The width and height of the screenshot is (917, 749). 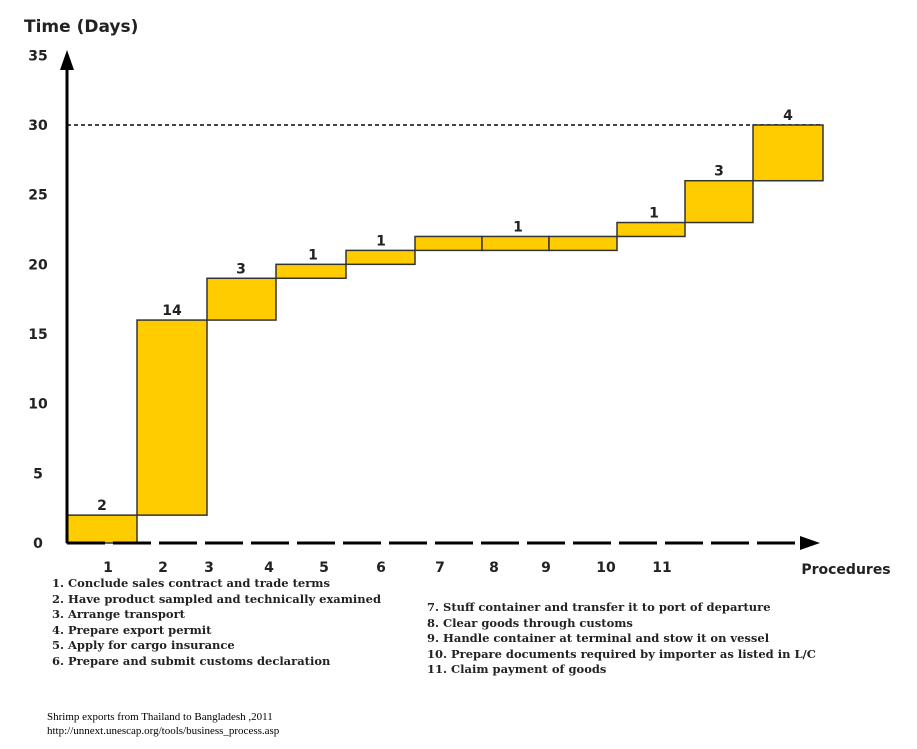 I want to click on legend-item: 4. Prepare export permit, so click(x=132, y=629).